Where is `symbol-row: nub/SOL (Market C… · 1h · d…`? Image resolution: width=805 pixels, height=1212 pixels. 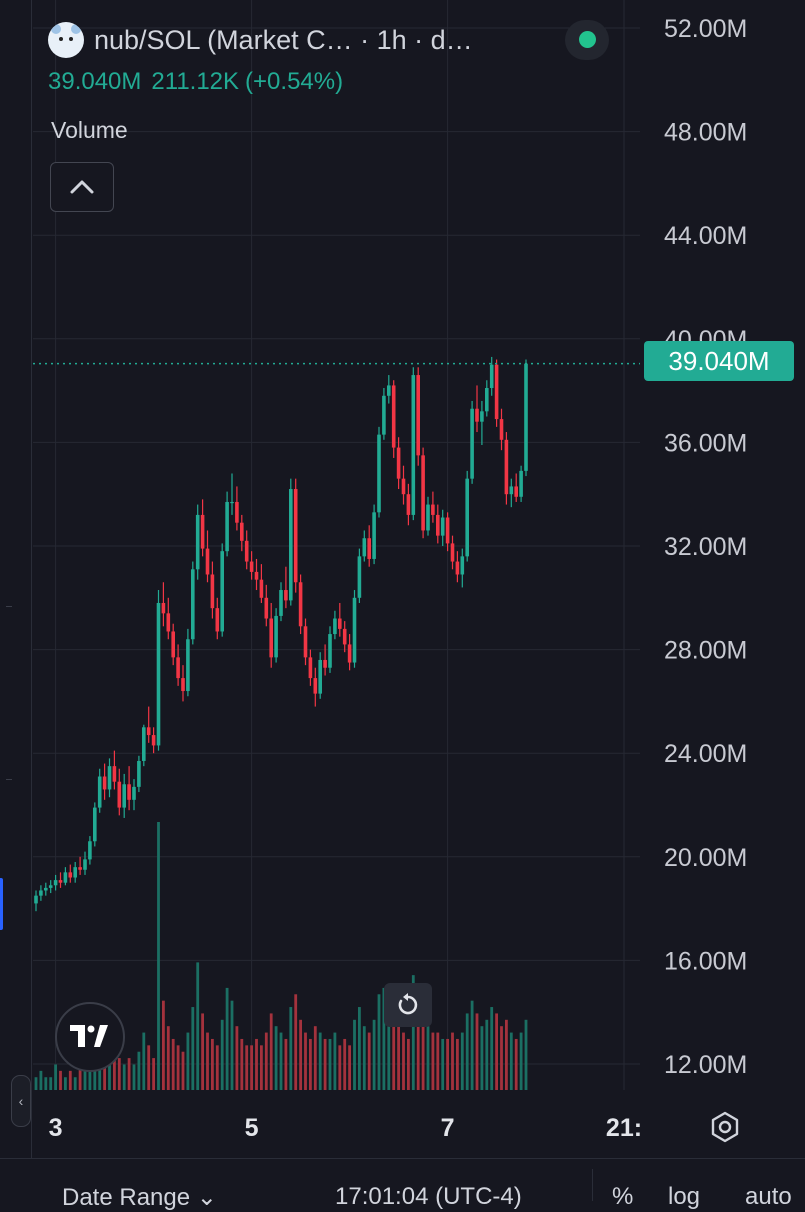 symbol-row: nub/SOL (Market C… · 1h · d… is located at coordinates (260, 40).